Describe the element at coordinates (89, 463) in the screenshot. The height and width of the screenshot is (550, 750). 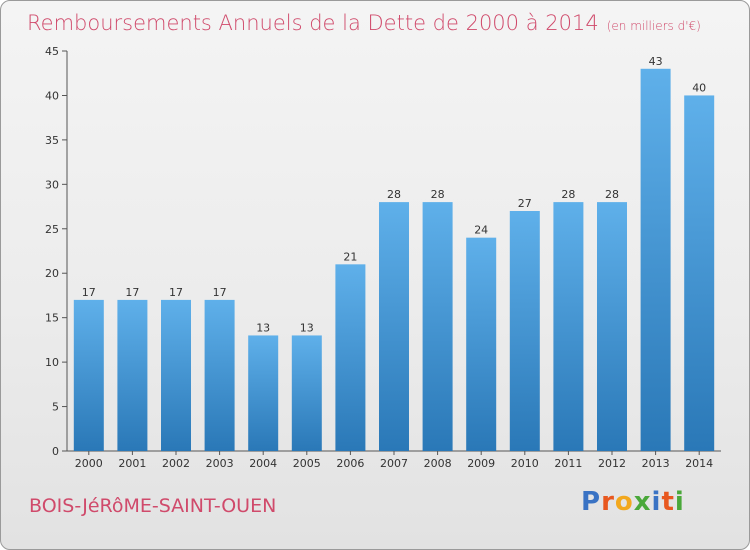
I see `x-tick-label-2000: 2000` at that location.